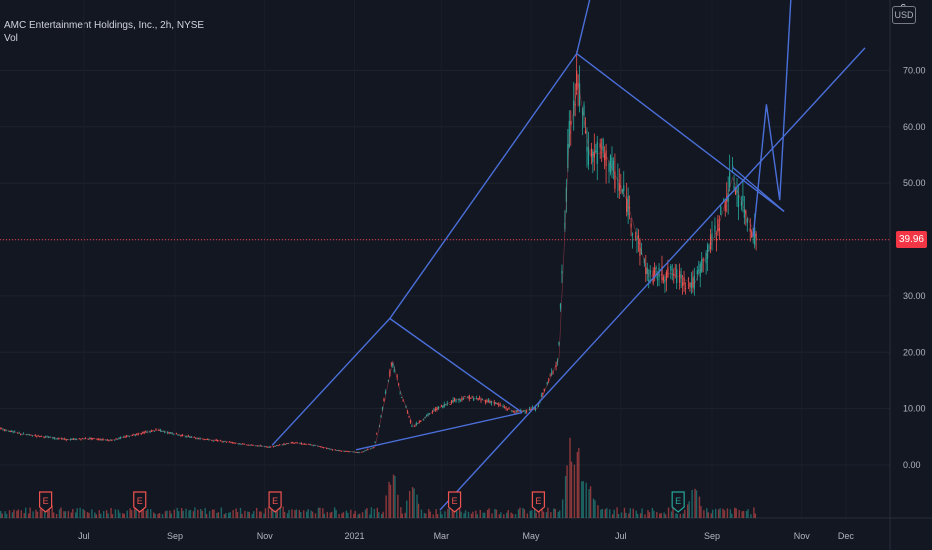  I want to click on dividend-flag-icon: E, so click(678, 502).